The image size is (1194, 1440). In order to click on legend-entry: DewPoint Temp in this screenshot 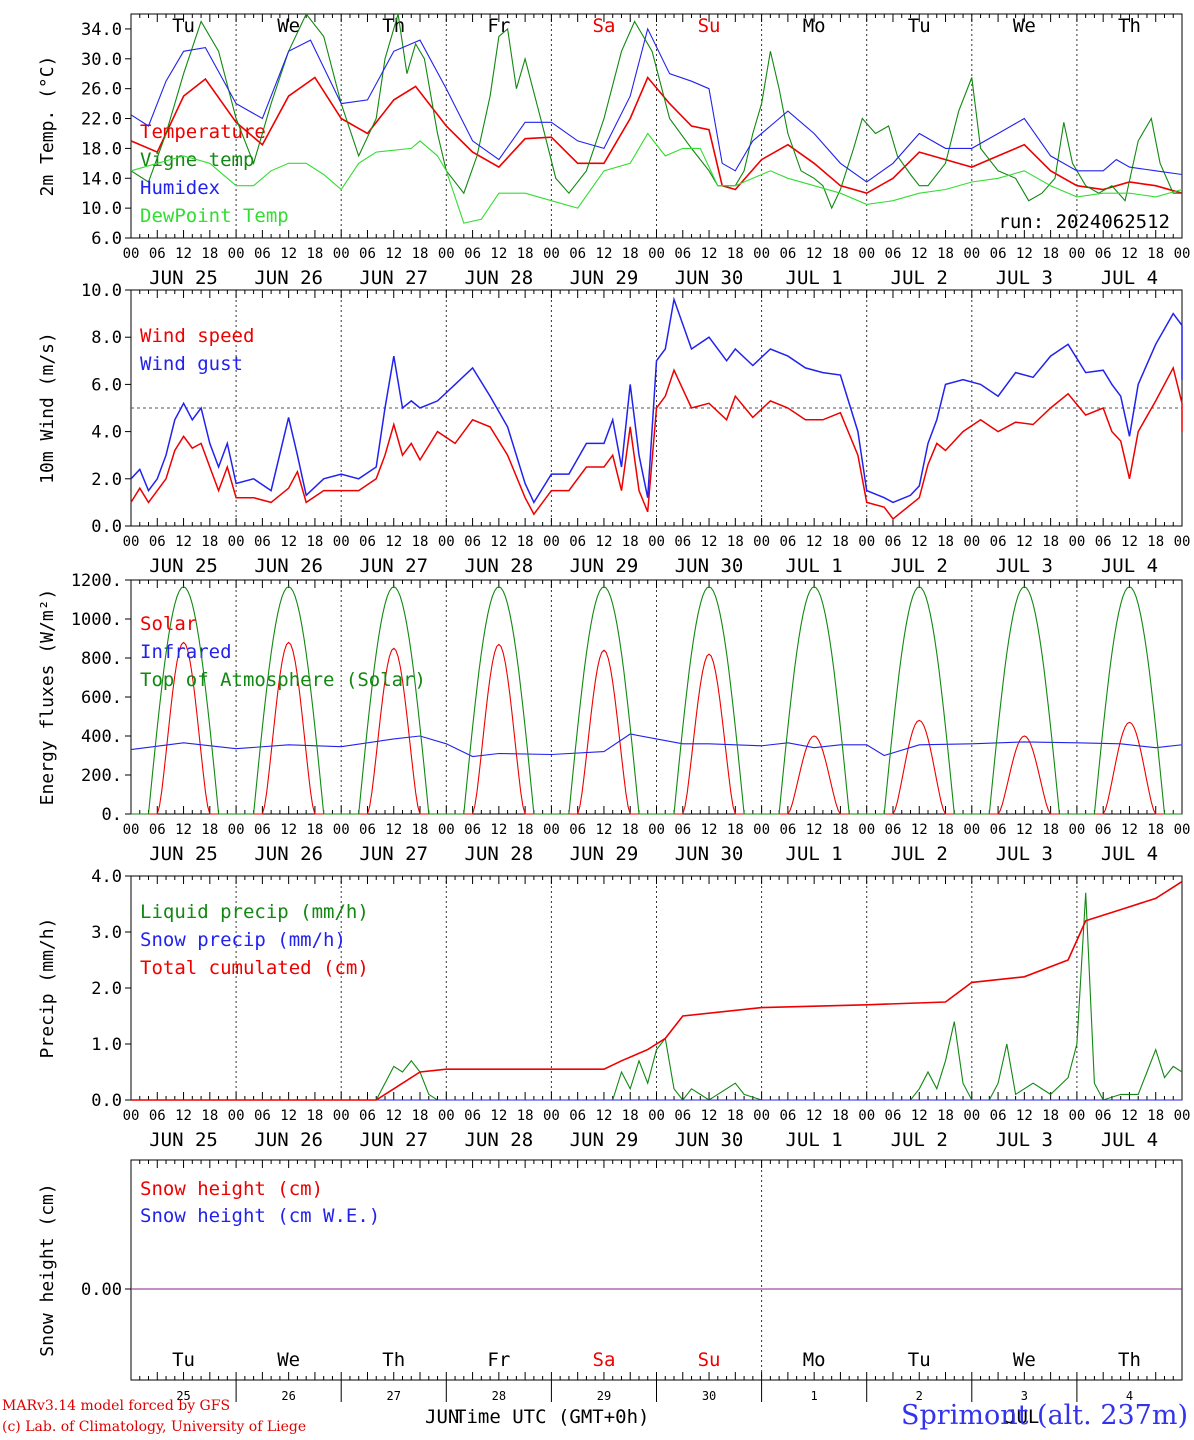, I will do `click(214, 216)`.